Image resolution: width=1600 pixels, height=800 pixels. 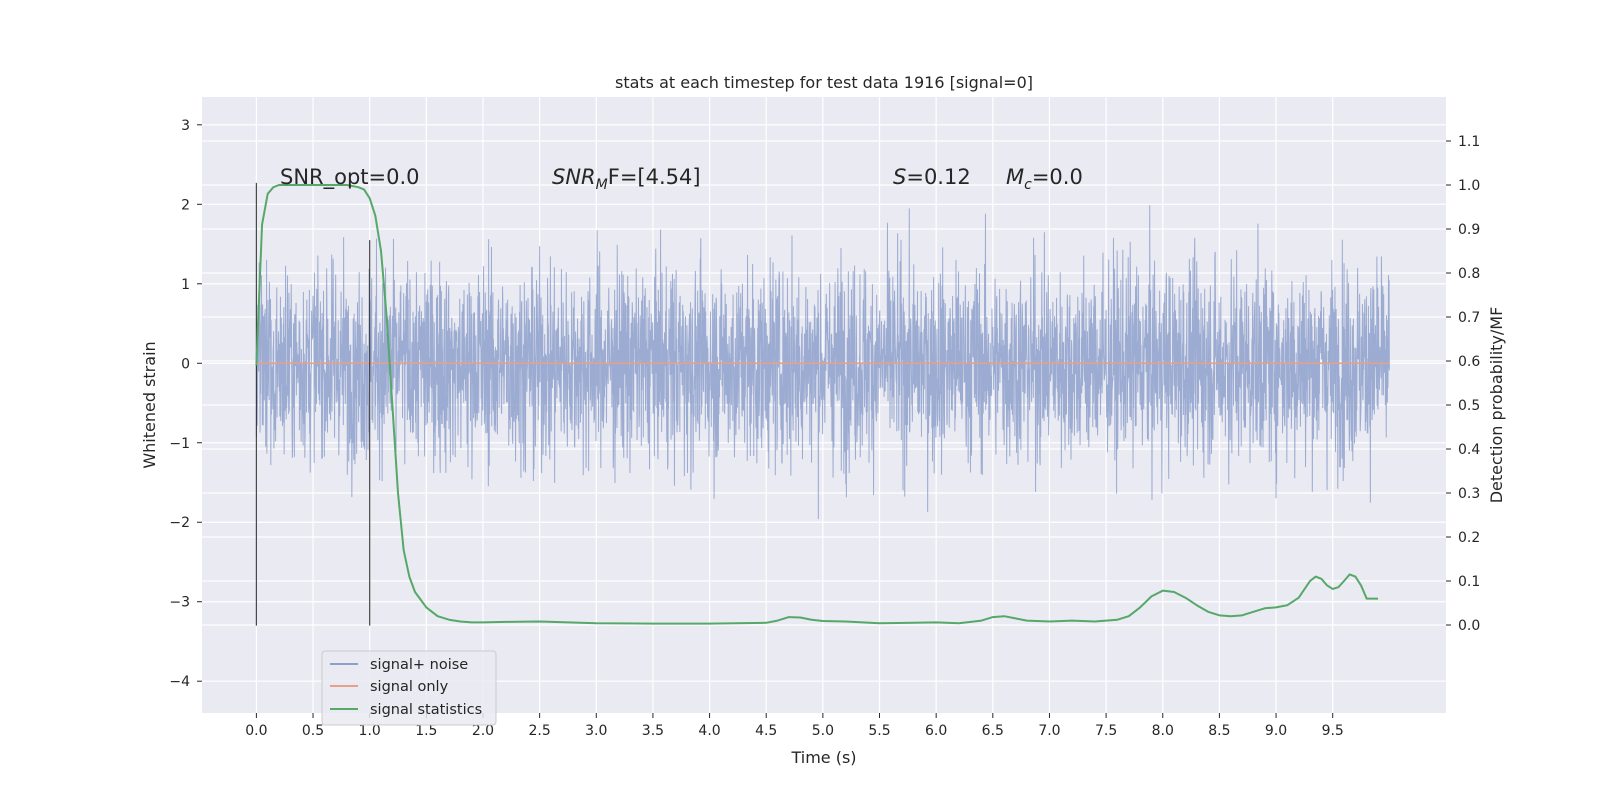 I want to click on x-tick-label-19: 9.5, so click(x=1333, y=731).